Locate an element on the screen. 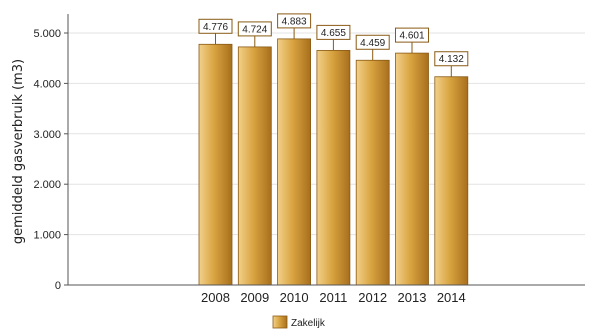 The height and width of the screenshot is (334, 591). data-label-box-2012 is located at coordinates (372, 42).